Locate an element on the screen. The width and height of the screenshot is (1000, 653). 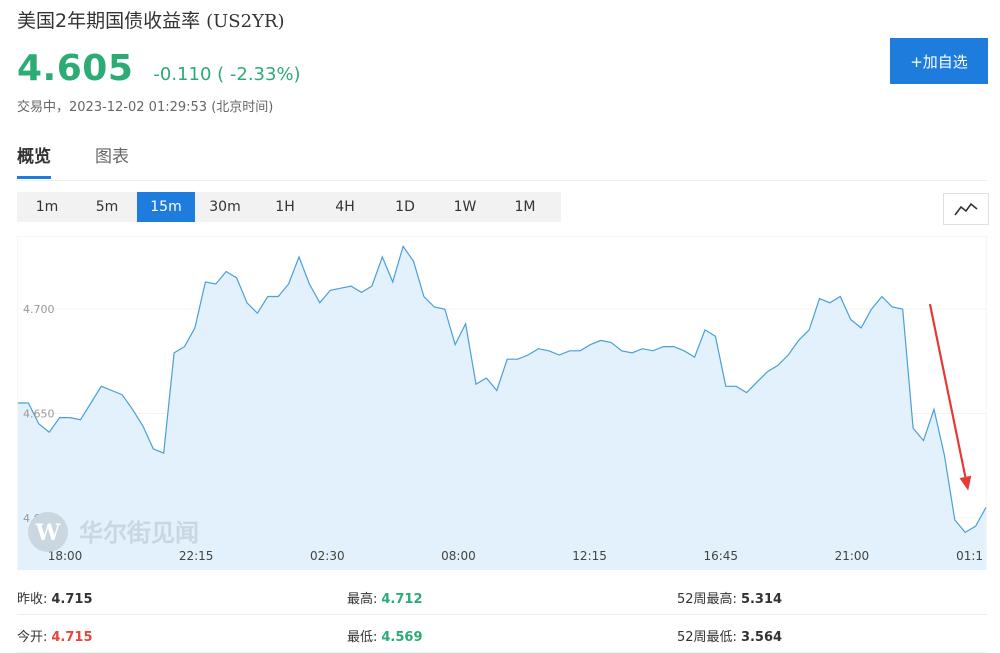
watermark: W 华尔街见闻 is located at coordinates (113, 532).